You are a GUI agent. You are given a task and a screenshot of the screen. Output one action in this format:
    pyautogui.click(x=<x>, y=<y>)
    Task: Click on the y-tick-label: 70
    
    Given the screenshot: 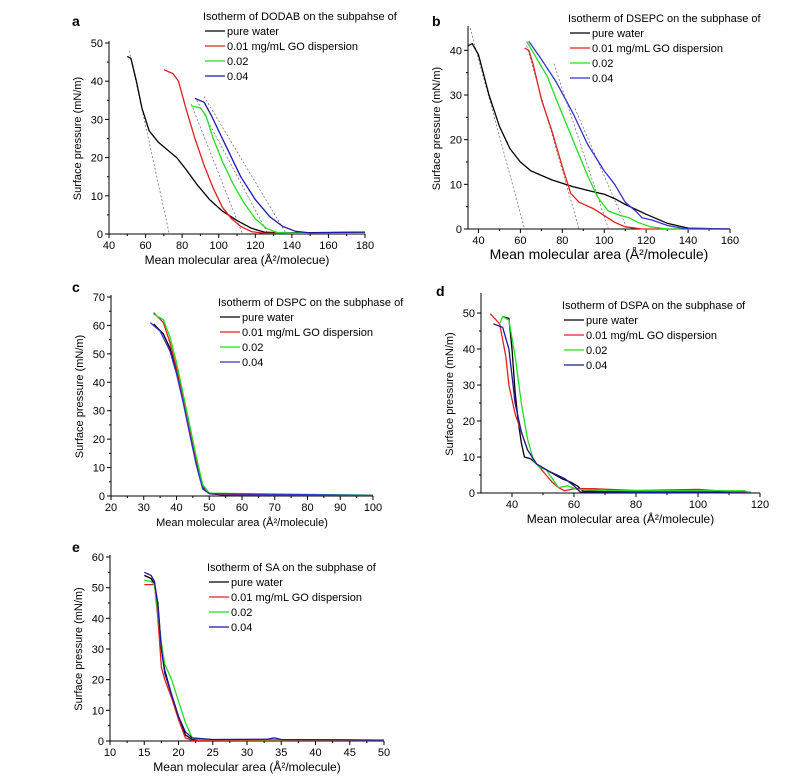 What is the action you would take?
    pyautogui.click(x=99, y=298)
    